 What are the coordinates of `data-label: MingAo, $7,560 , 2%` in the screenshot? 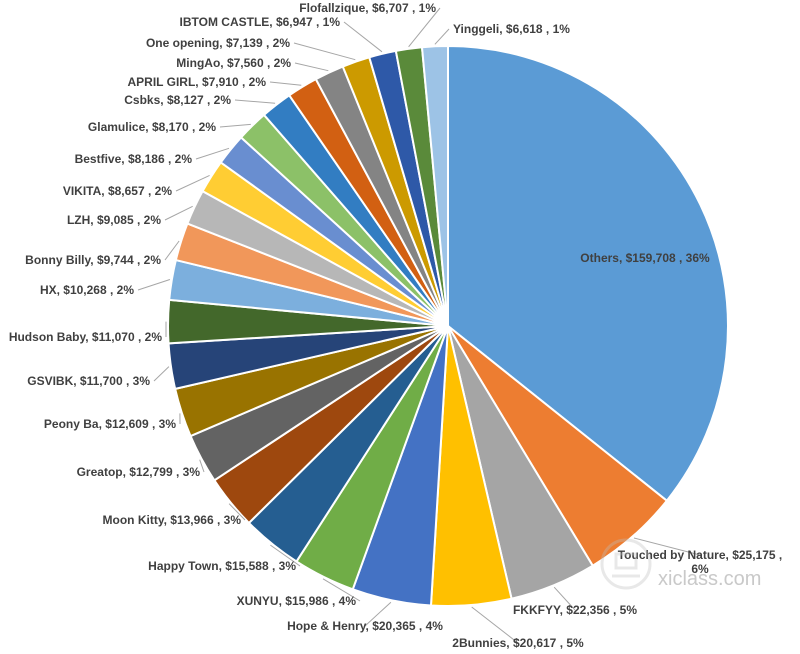 It's located at (233, 63).